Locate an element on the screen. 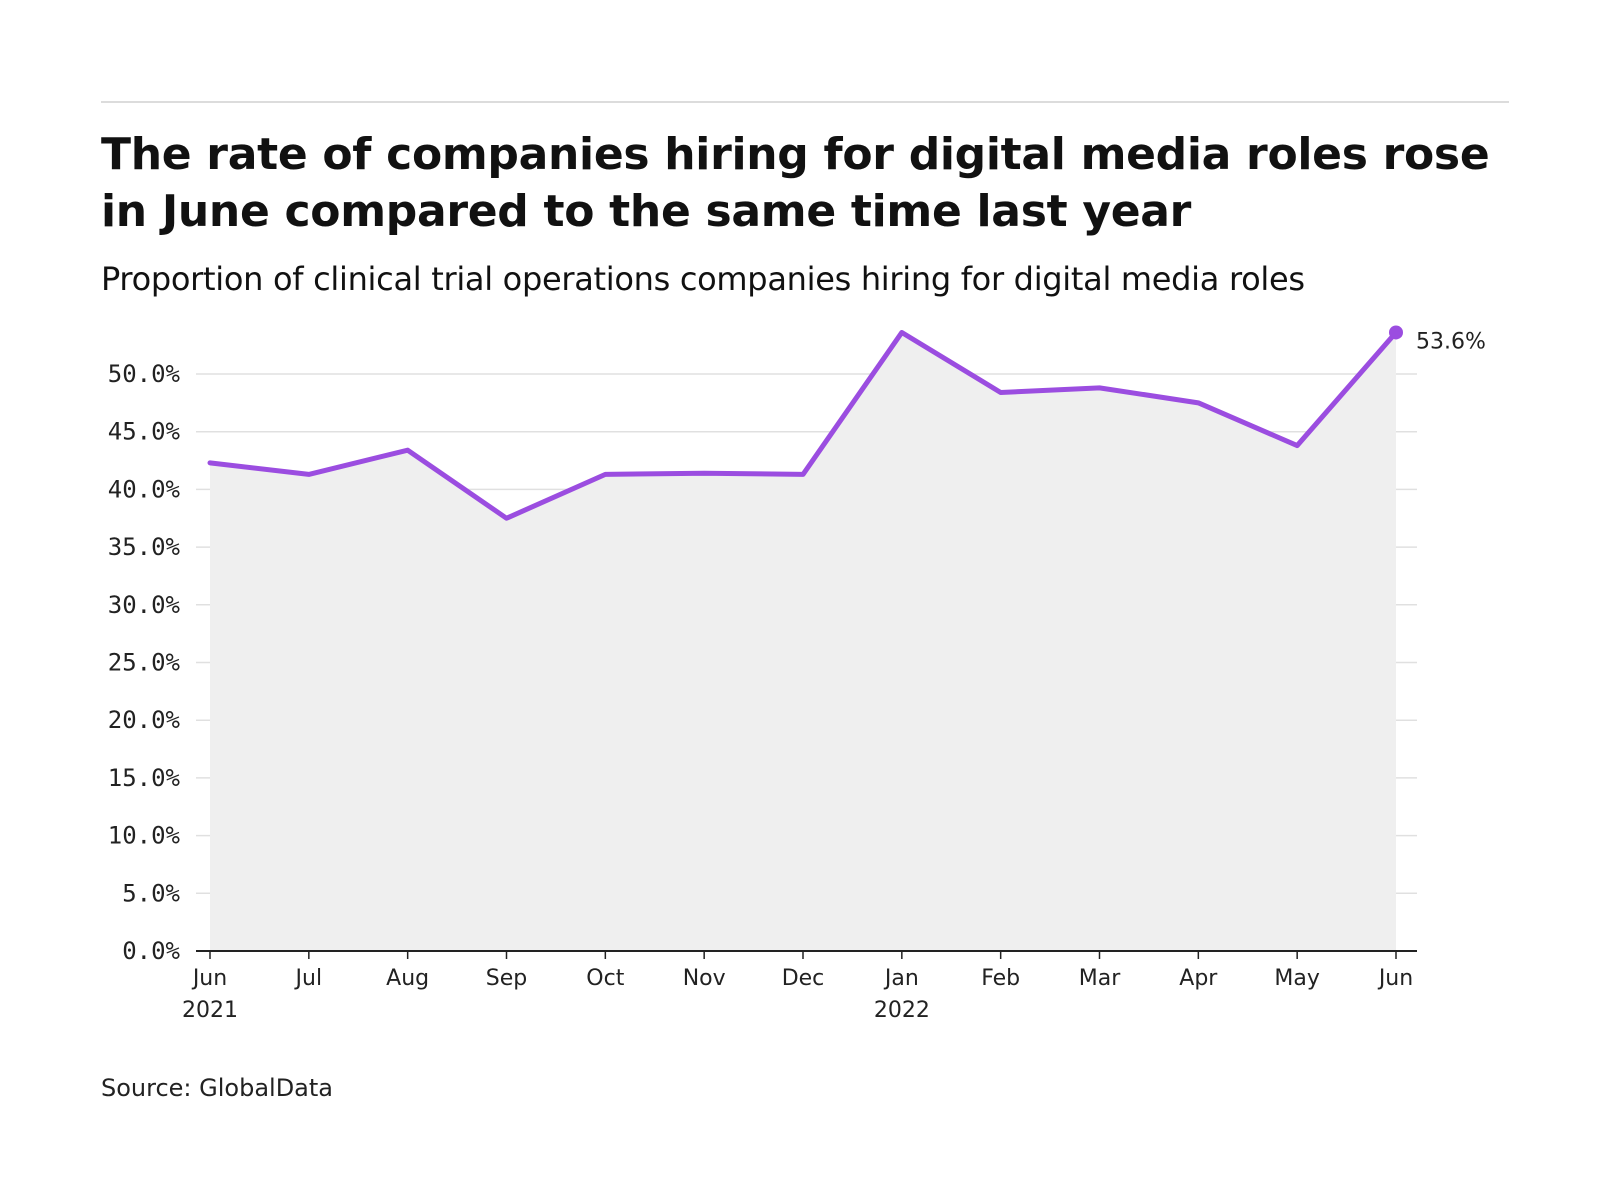 Image resolution: width=1600 pixels, height=1200 pixels. x-tick-label: Dec is located at coordinates (803, 978).